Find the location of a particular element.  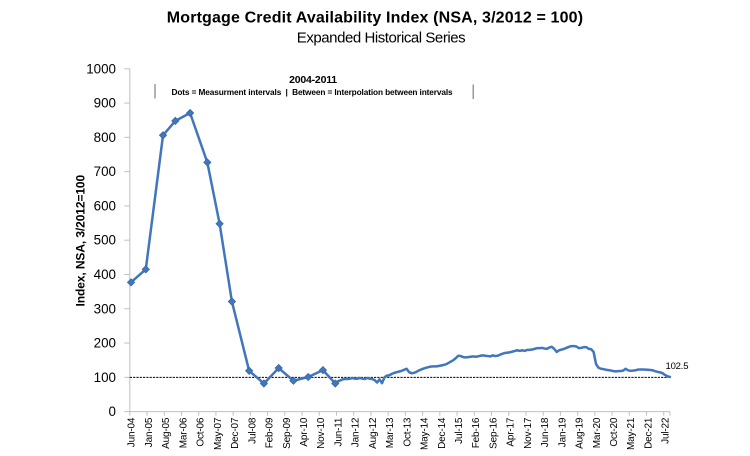

svg-text: Dec-21 is located at coordinates (648, 433).